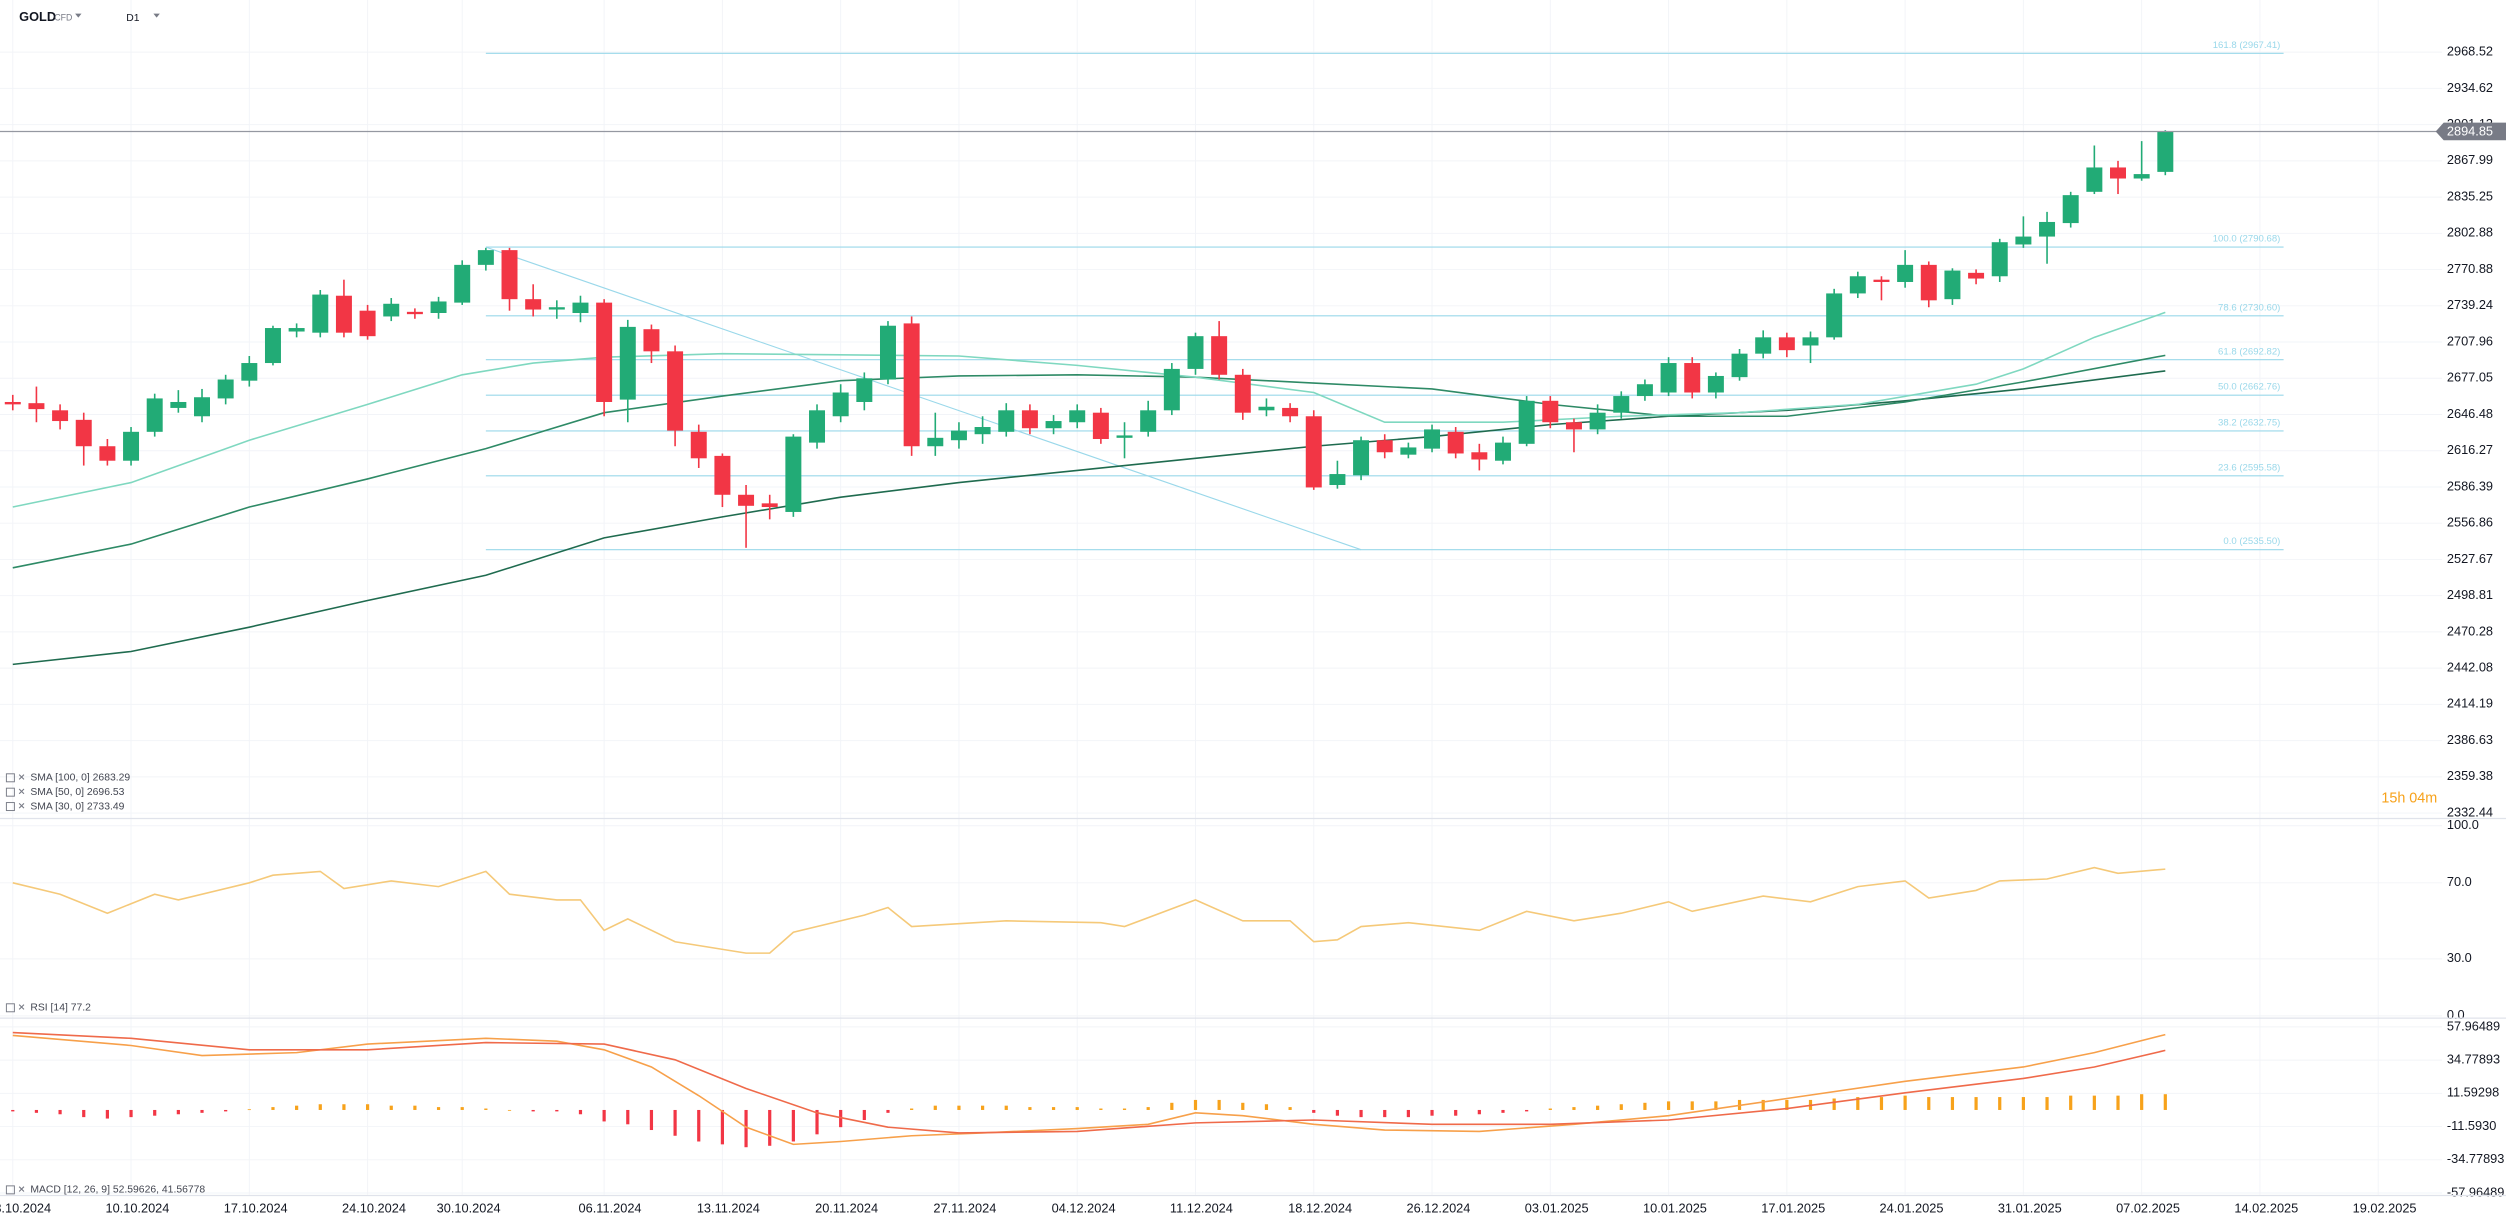  Describe the element at coordinates (2470, 667) in the screenshot. I see `y-tick-label: 2442.08` at that location.